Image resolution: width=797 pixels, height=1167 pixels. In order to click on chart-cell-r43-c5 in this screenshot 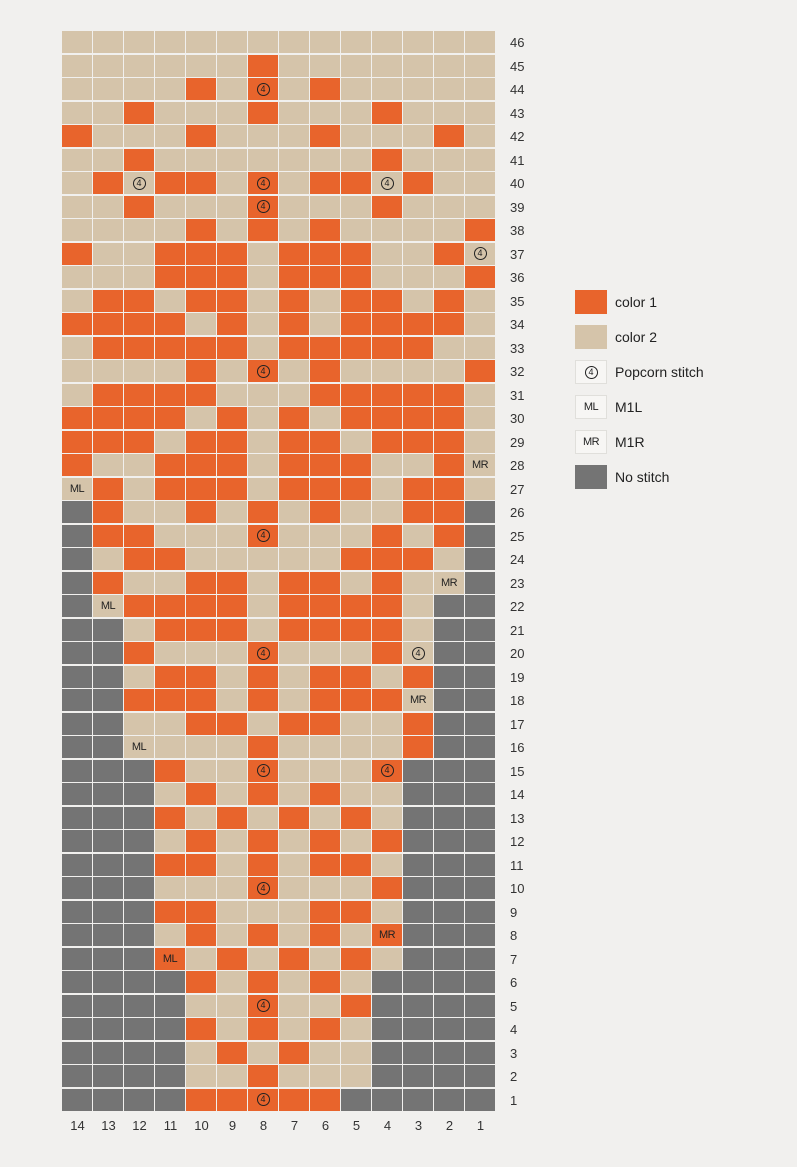, I will do `click(356, 112)`.